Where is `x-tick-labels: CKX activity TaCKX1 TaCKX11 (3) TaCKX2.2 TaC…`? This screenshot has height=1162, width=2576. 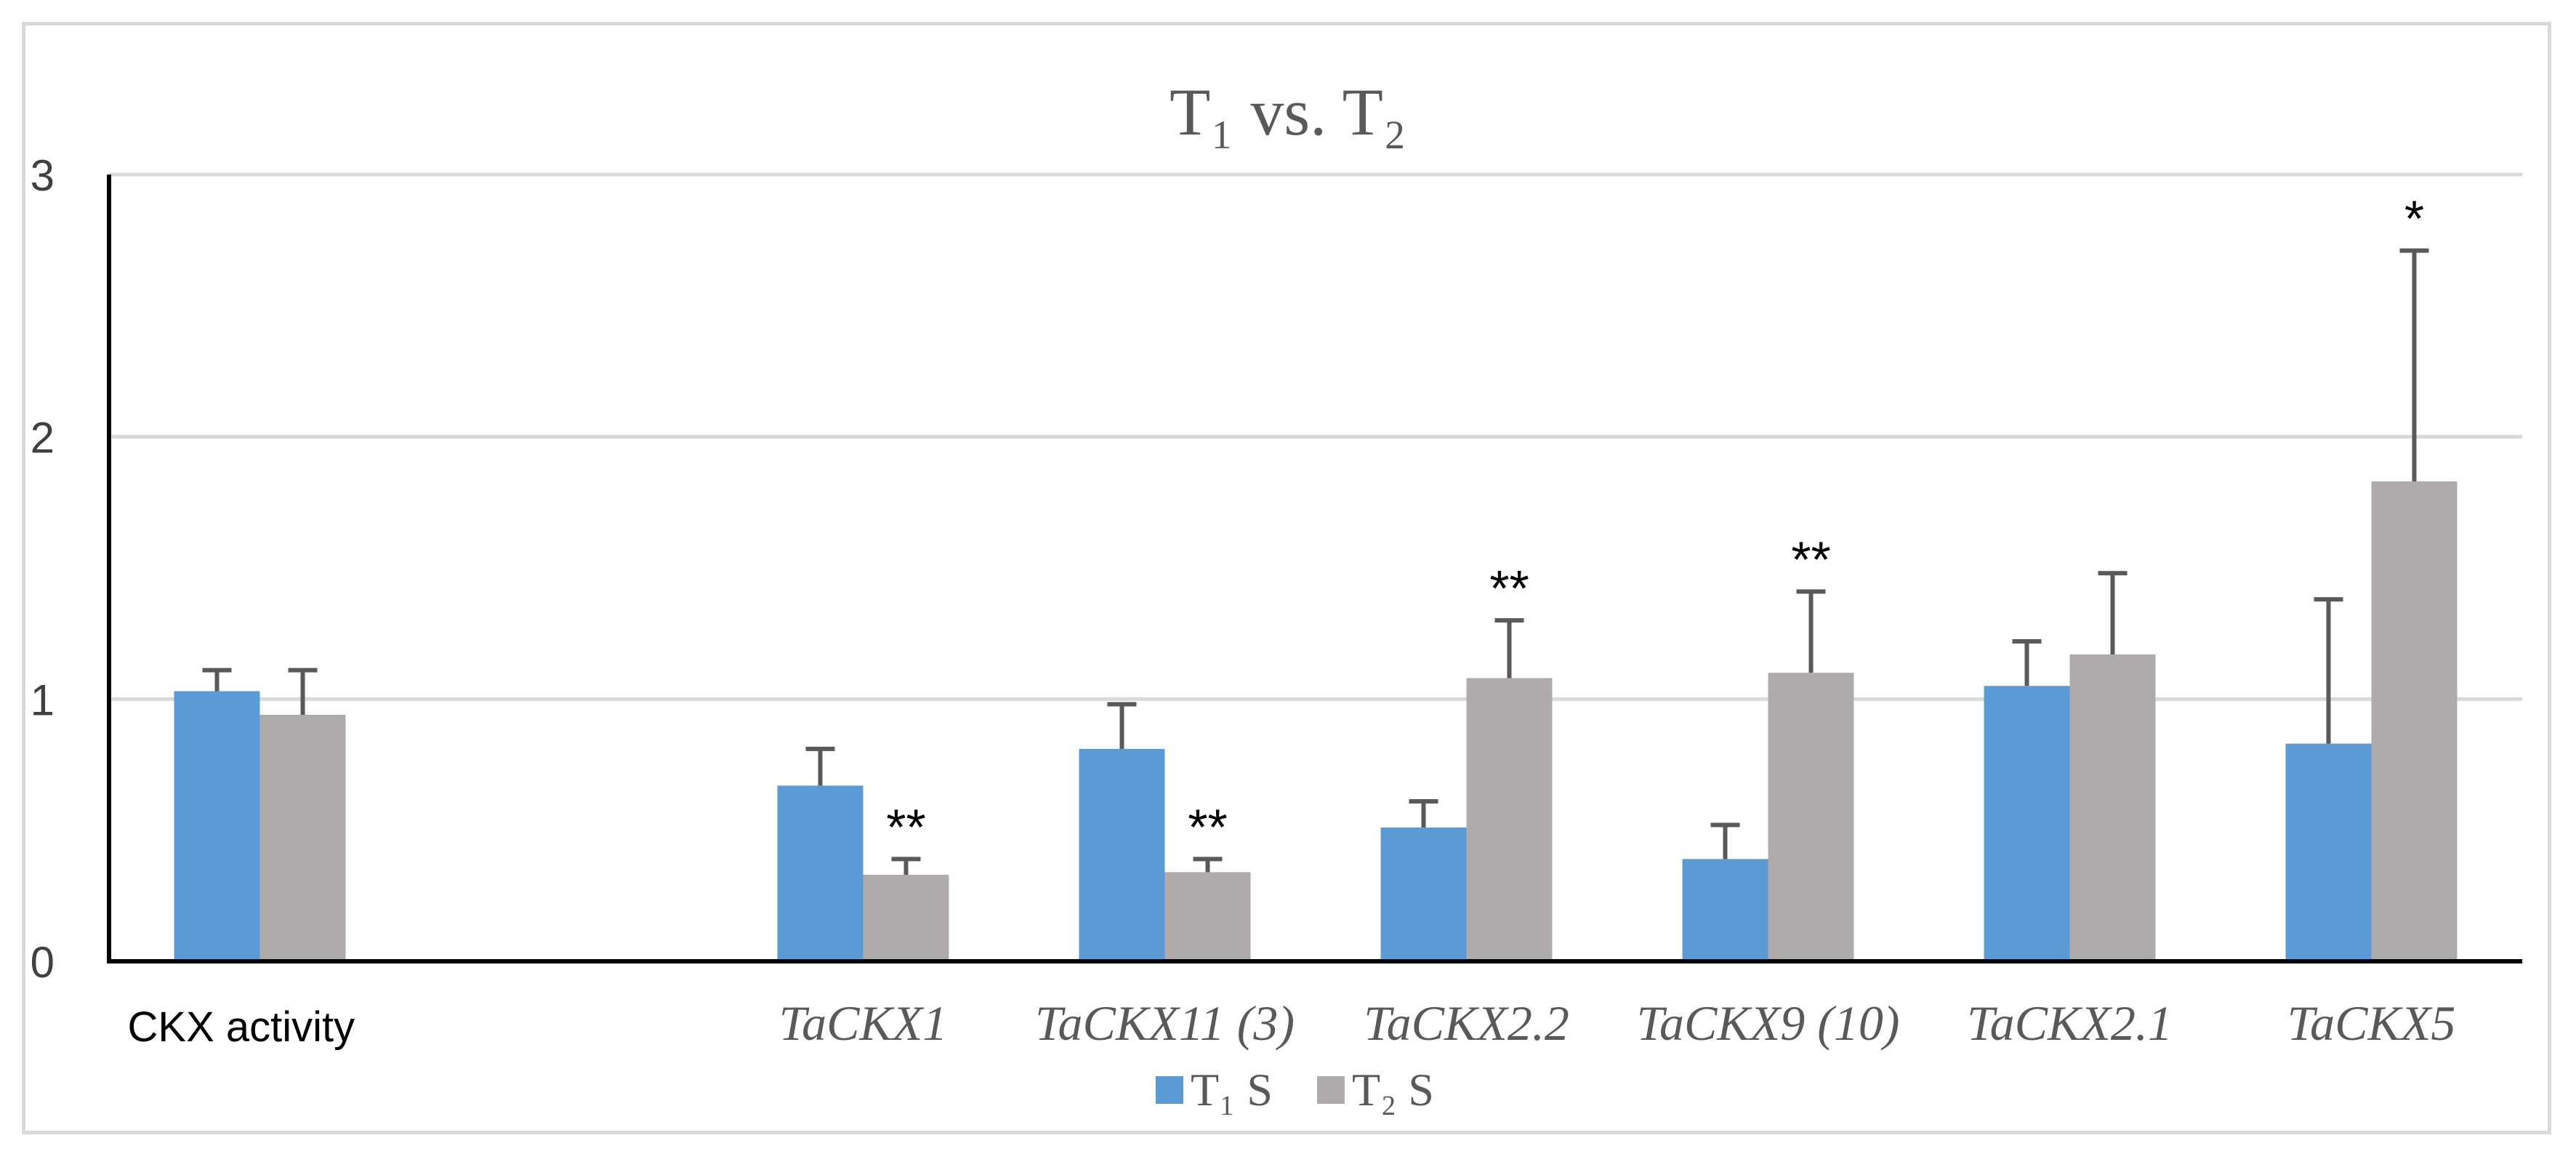 x-tick-labels: CKX activity TaCKX1 TaCKX11 (3) TaCKX2.2 TaC… is located at coordinates (1292, 1023).